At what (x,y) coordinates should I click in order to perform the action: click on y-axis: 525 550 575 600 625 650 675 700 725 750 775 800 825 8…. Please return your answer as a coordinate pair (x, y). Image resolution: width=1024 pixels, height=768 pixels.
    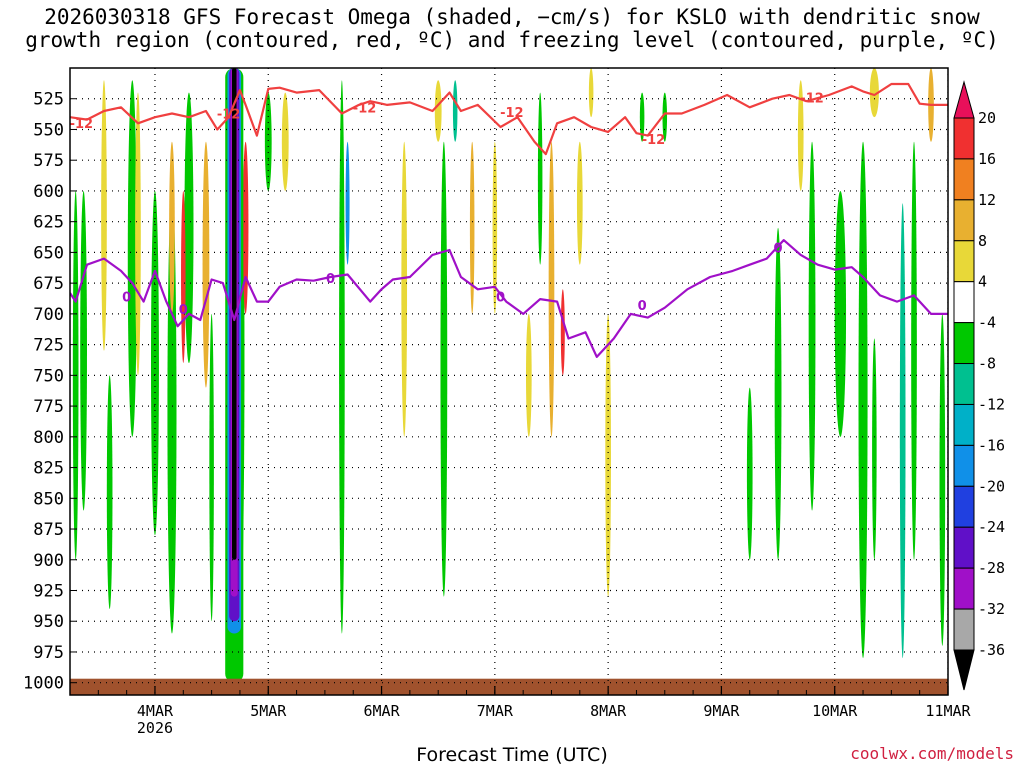
    Looking at the image, I should click on (49, 392).